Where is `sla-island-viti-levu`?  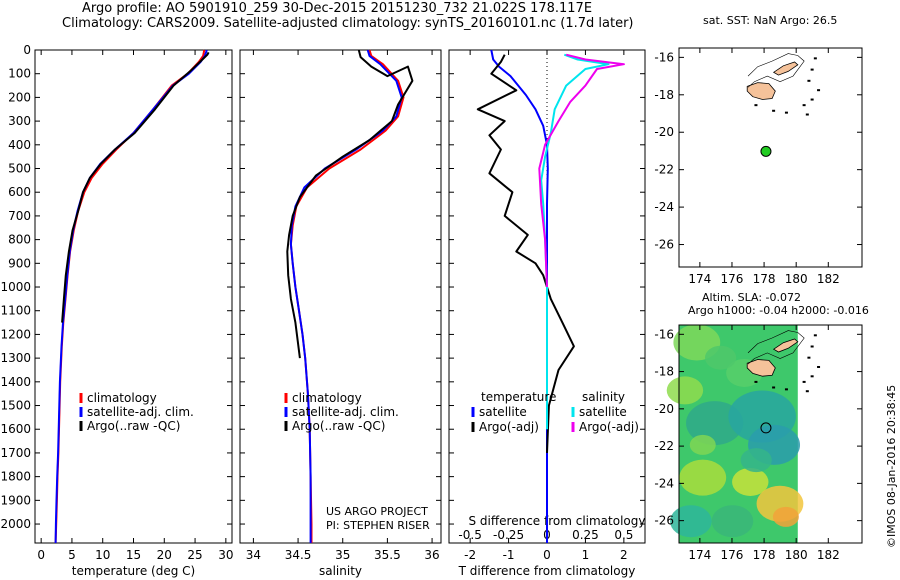
sla-island-viti-levu is located at coordinates (761, 368).